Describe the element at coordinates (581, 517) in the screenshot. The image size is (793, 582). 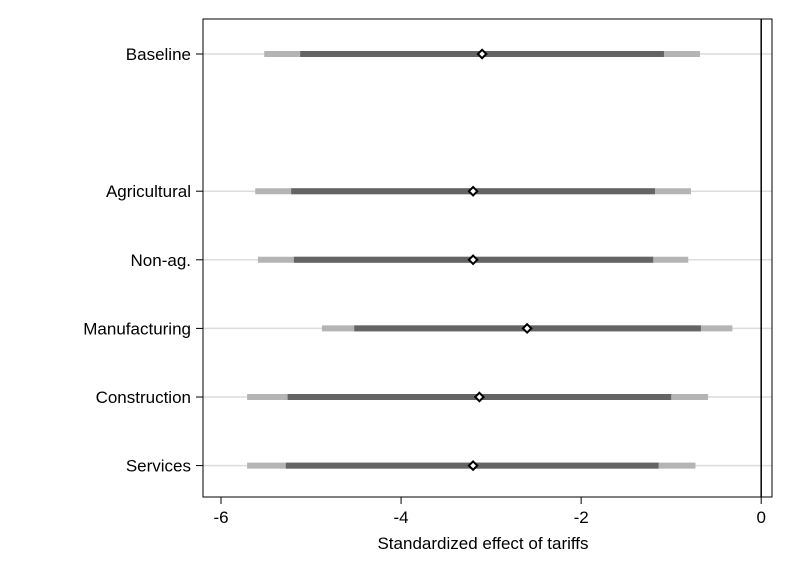
I see `x-tick-label: -2` at that location.